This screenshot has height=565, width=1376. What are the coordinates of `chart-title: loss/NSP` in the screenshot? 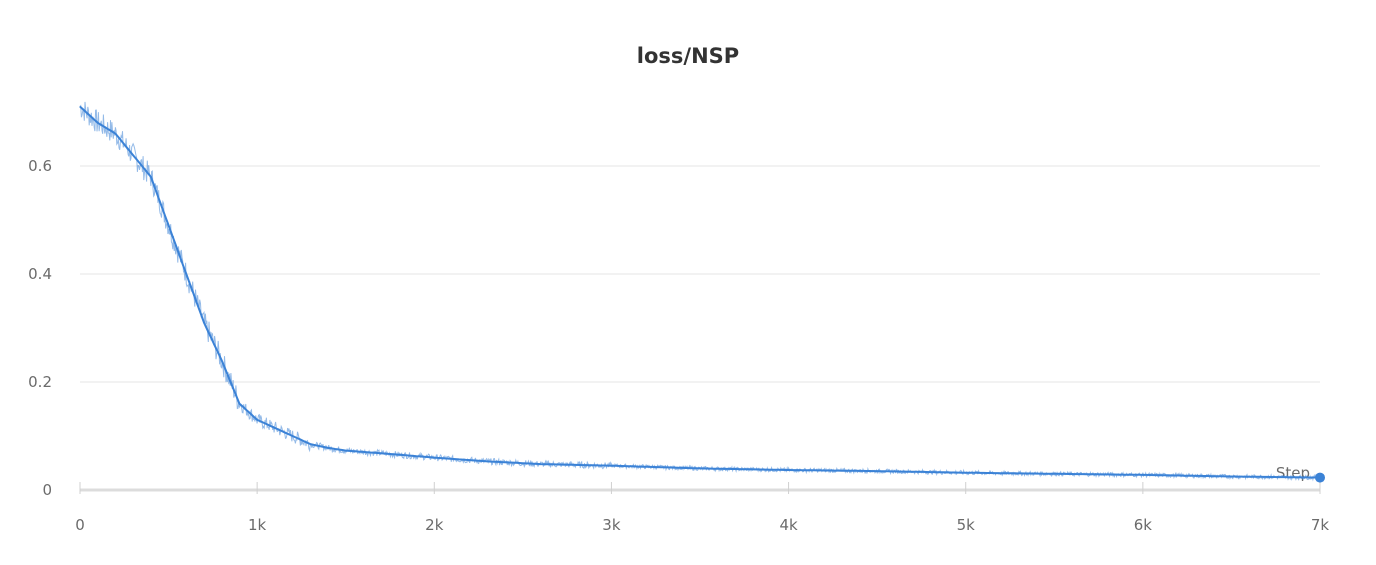 It's located at (688, 56).